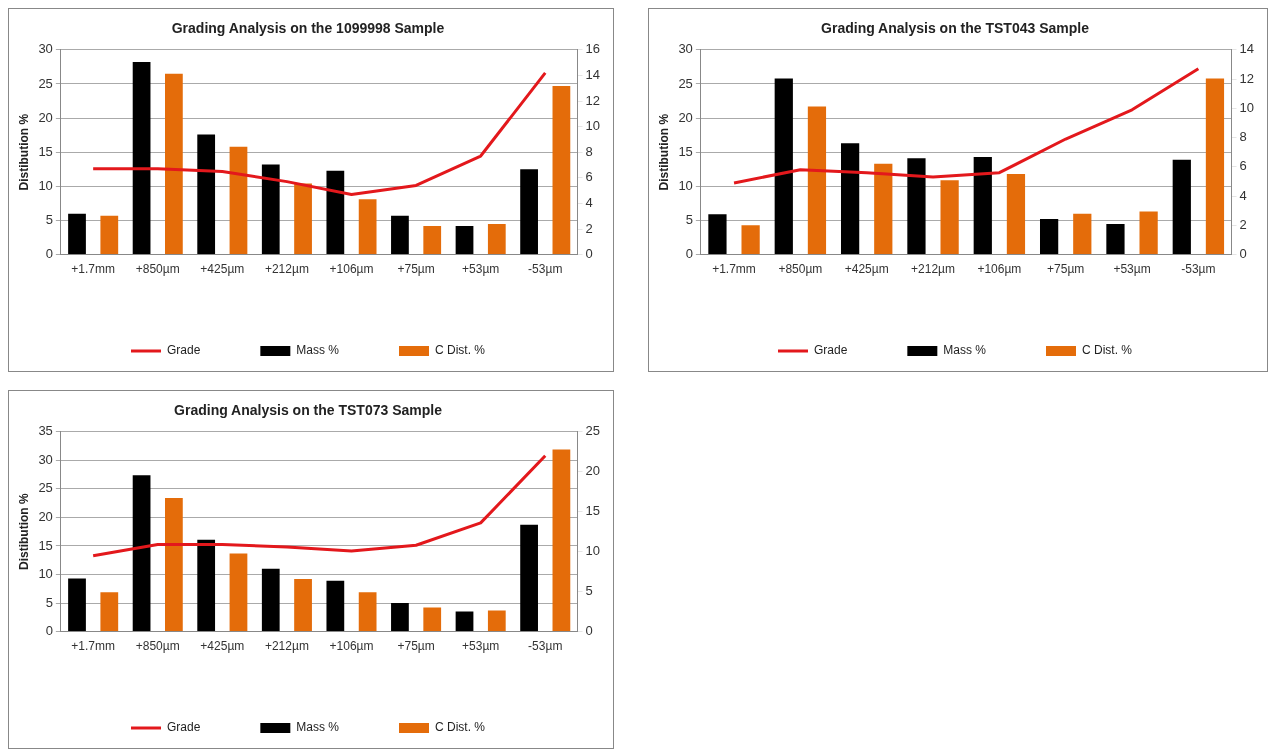 This screenshot has height=749, width=1269. Describe the element at coordinates (308, 410) in the screenshot. I see `chart-title: Grading Analysis on the TST073 Sample` at that location.